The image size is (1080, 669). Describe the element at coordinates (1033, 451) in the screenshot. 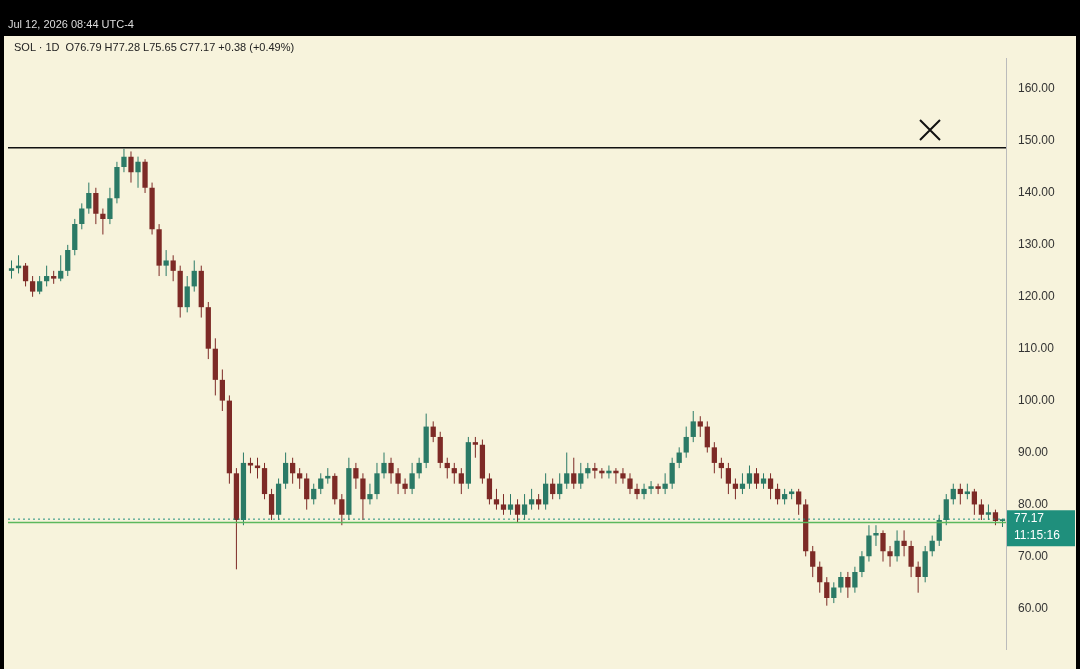

I see `y-tick-label: 90.00` at that location.